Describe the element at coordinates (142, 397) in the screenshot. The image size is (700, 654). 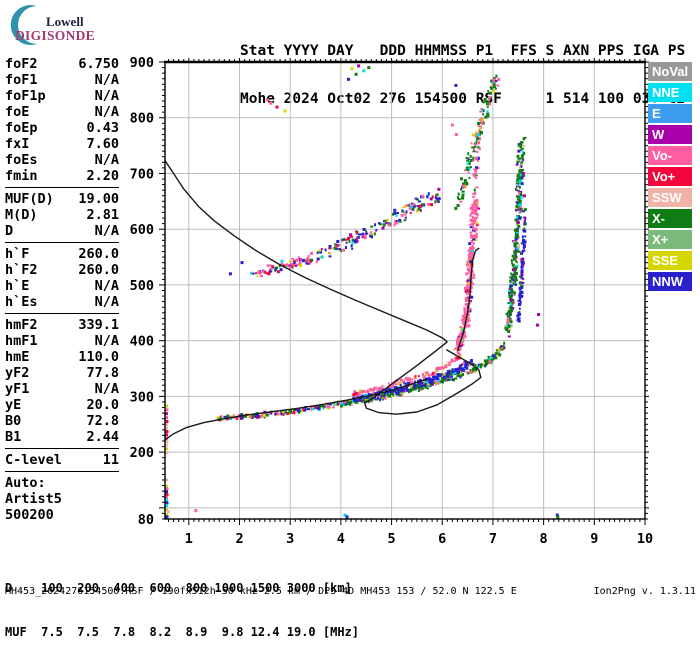
I see `y-tick-label: 300` at that location.